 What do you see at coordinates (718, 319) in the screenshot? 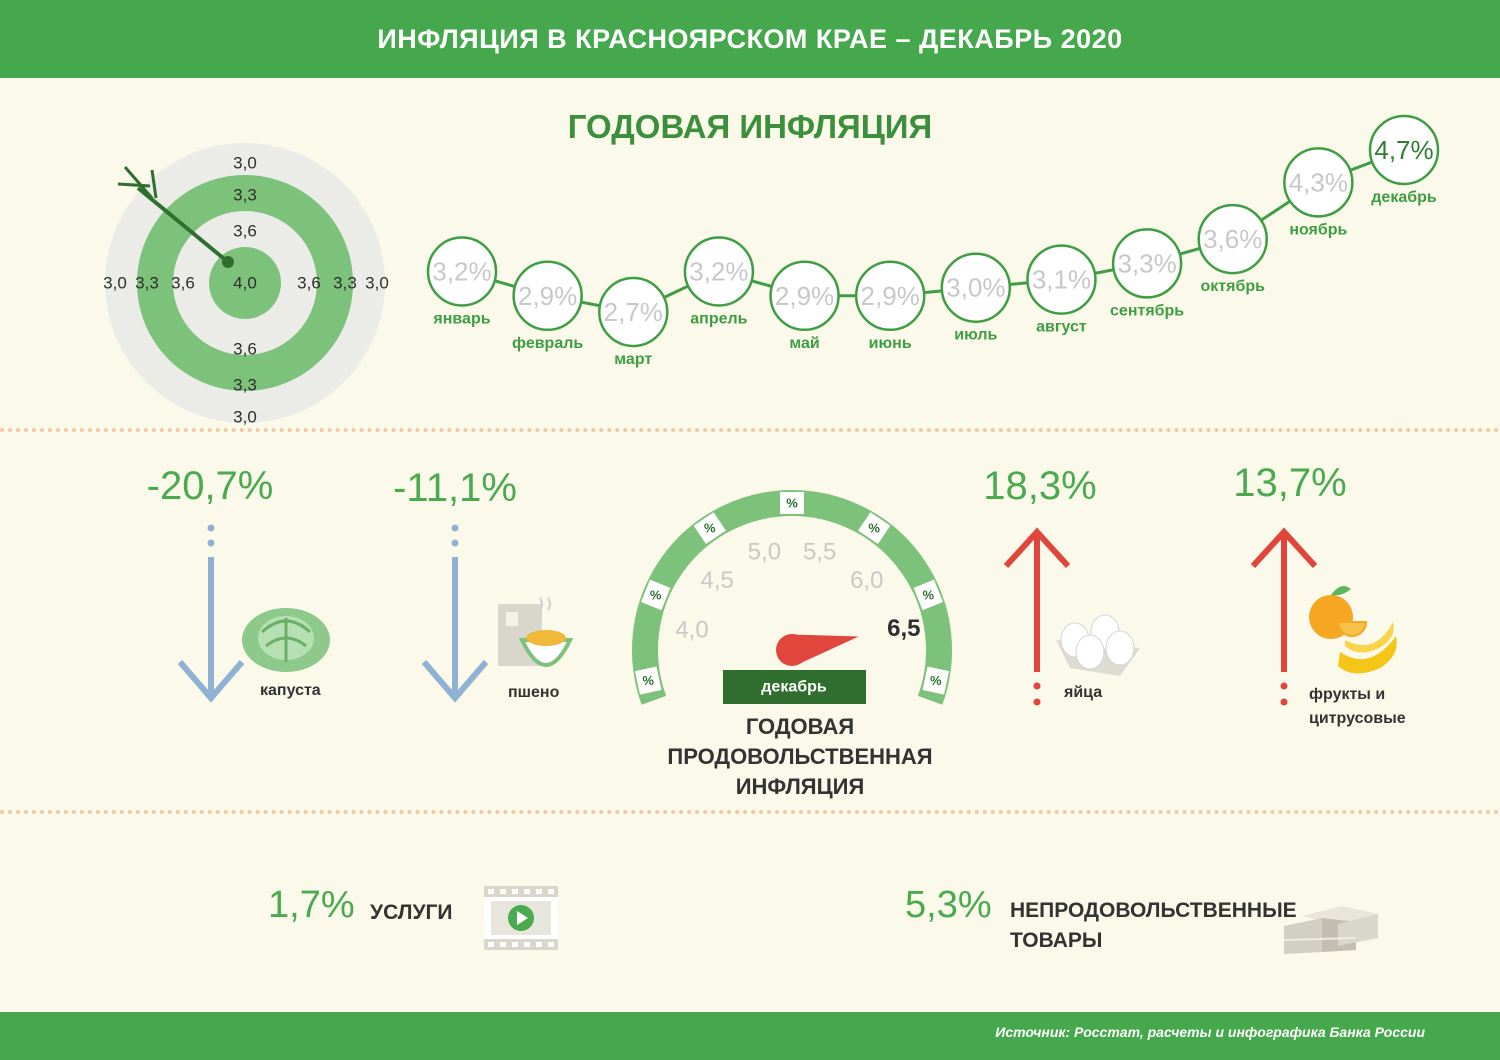
I see `month-label: апрель` at bounding box center [718, 319].